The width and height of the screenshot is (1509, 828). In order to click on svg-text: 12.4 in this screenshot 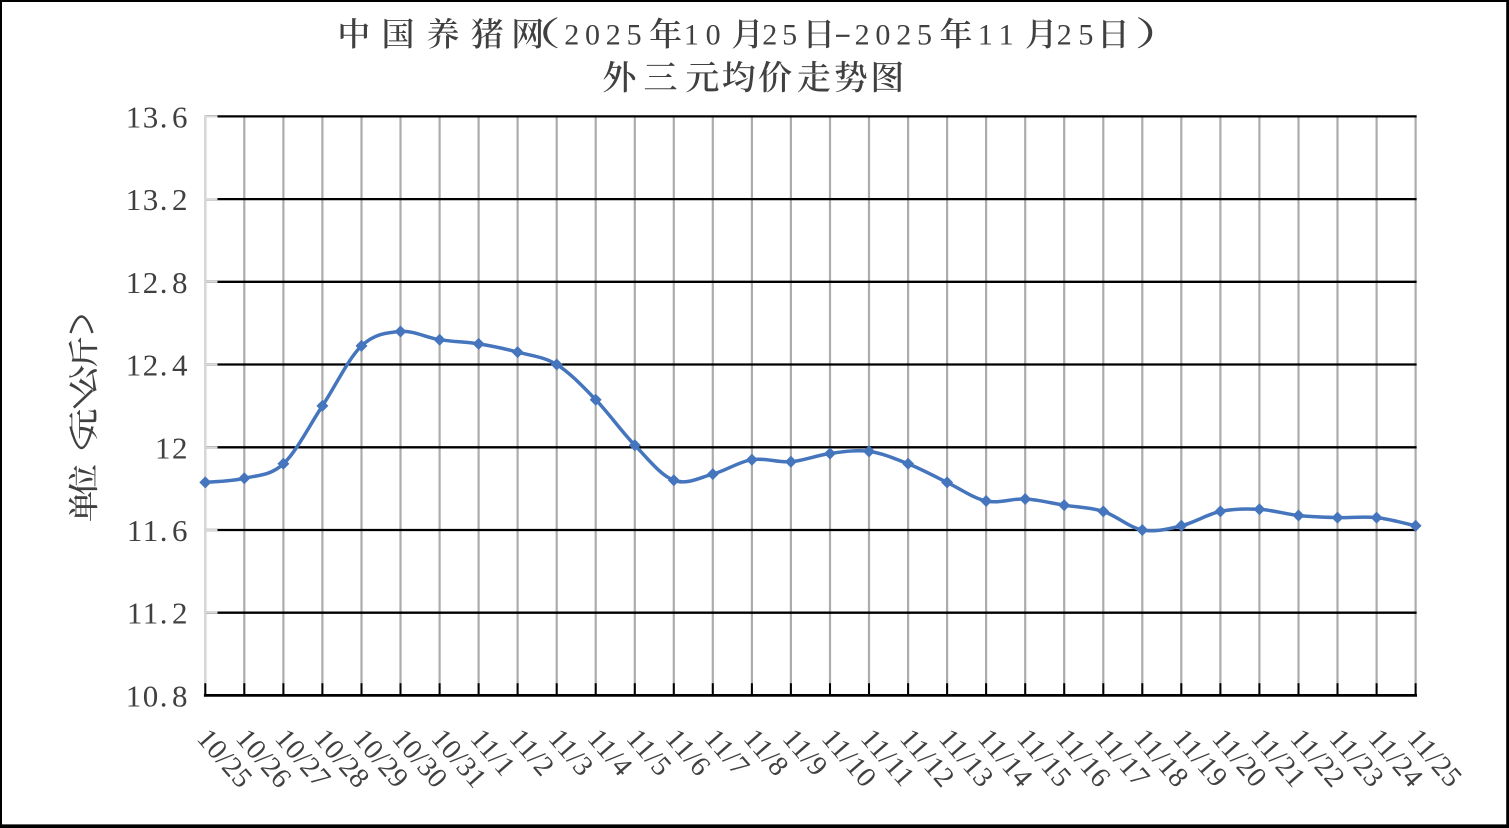, I will do `click(157, 365)`.